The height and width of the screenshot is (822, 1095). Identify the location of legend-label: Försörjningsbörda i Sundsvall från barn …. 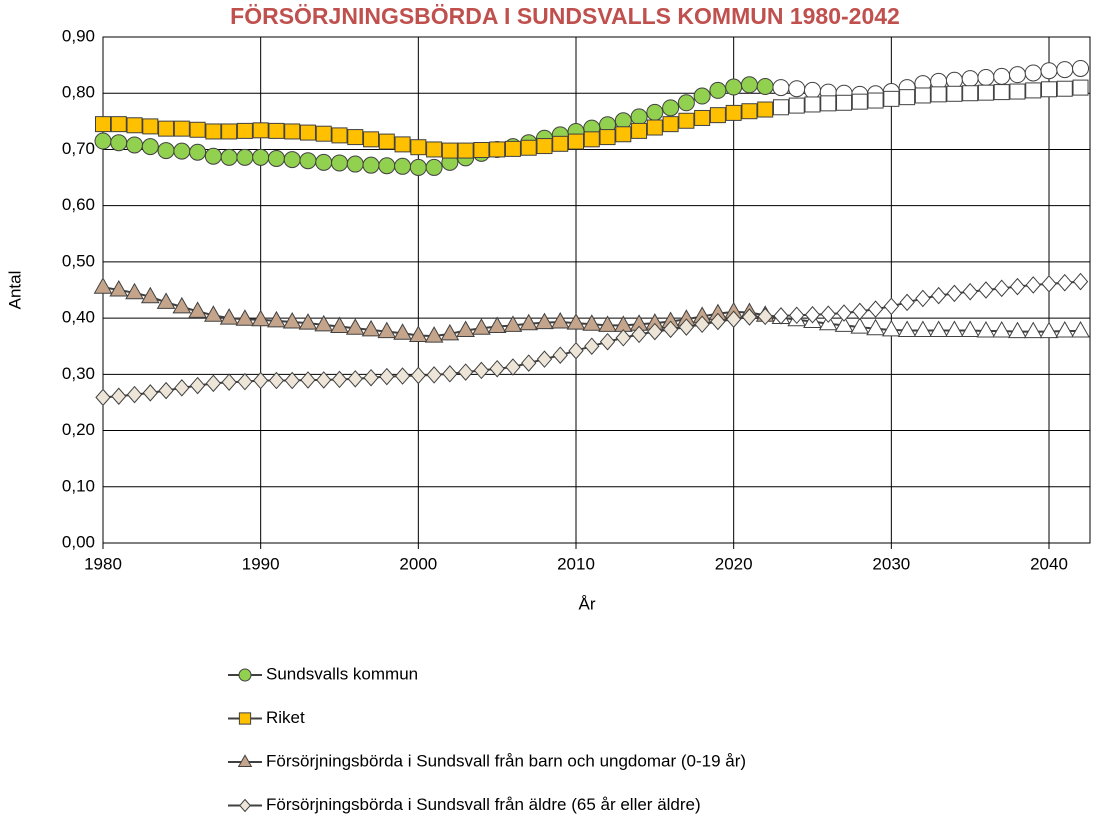
(506, 760).